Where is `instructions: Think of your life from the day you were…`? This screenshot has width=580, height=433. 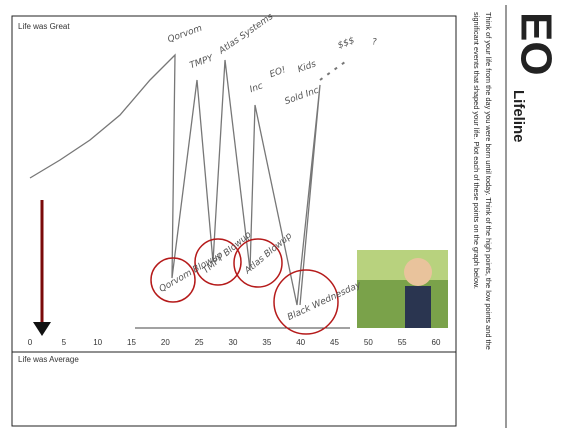 instructions: Think of your life from the day you were… is located at coordinates (482, 181).